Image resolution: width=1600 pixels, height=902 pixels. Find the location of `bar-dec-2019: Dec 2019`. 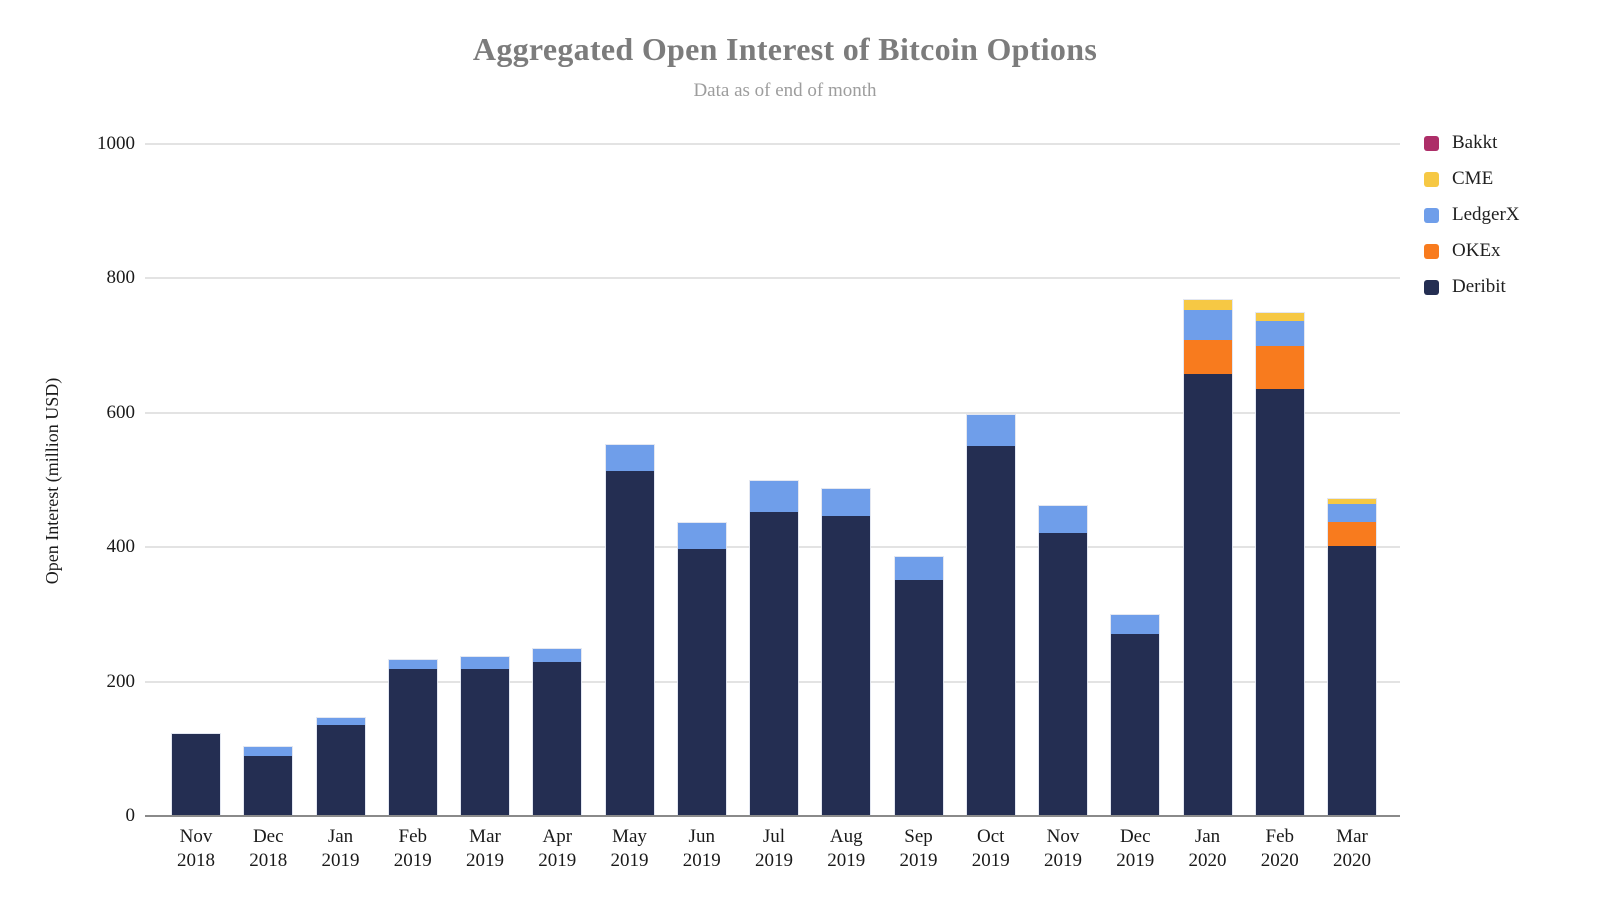

bar-dec-2019: Dec 2019 is located at coordinates (1135, 507).